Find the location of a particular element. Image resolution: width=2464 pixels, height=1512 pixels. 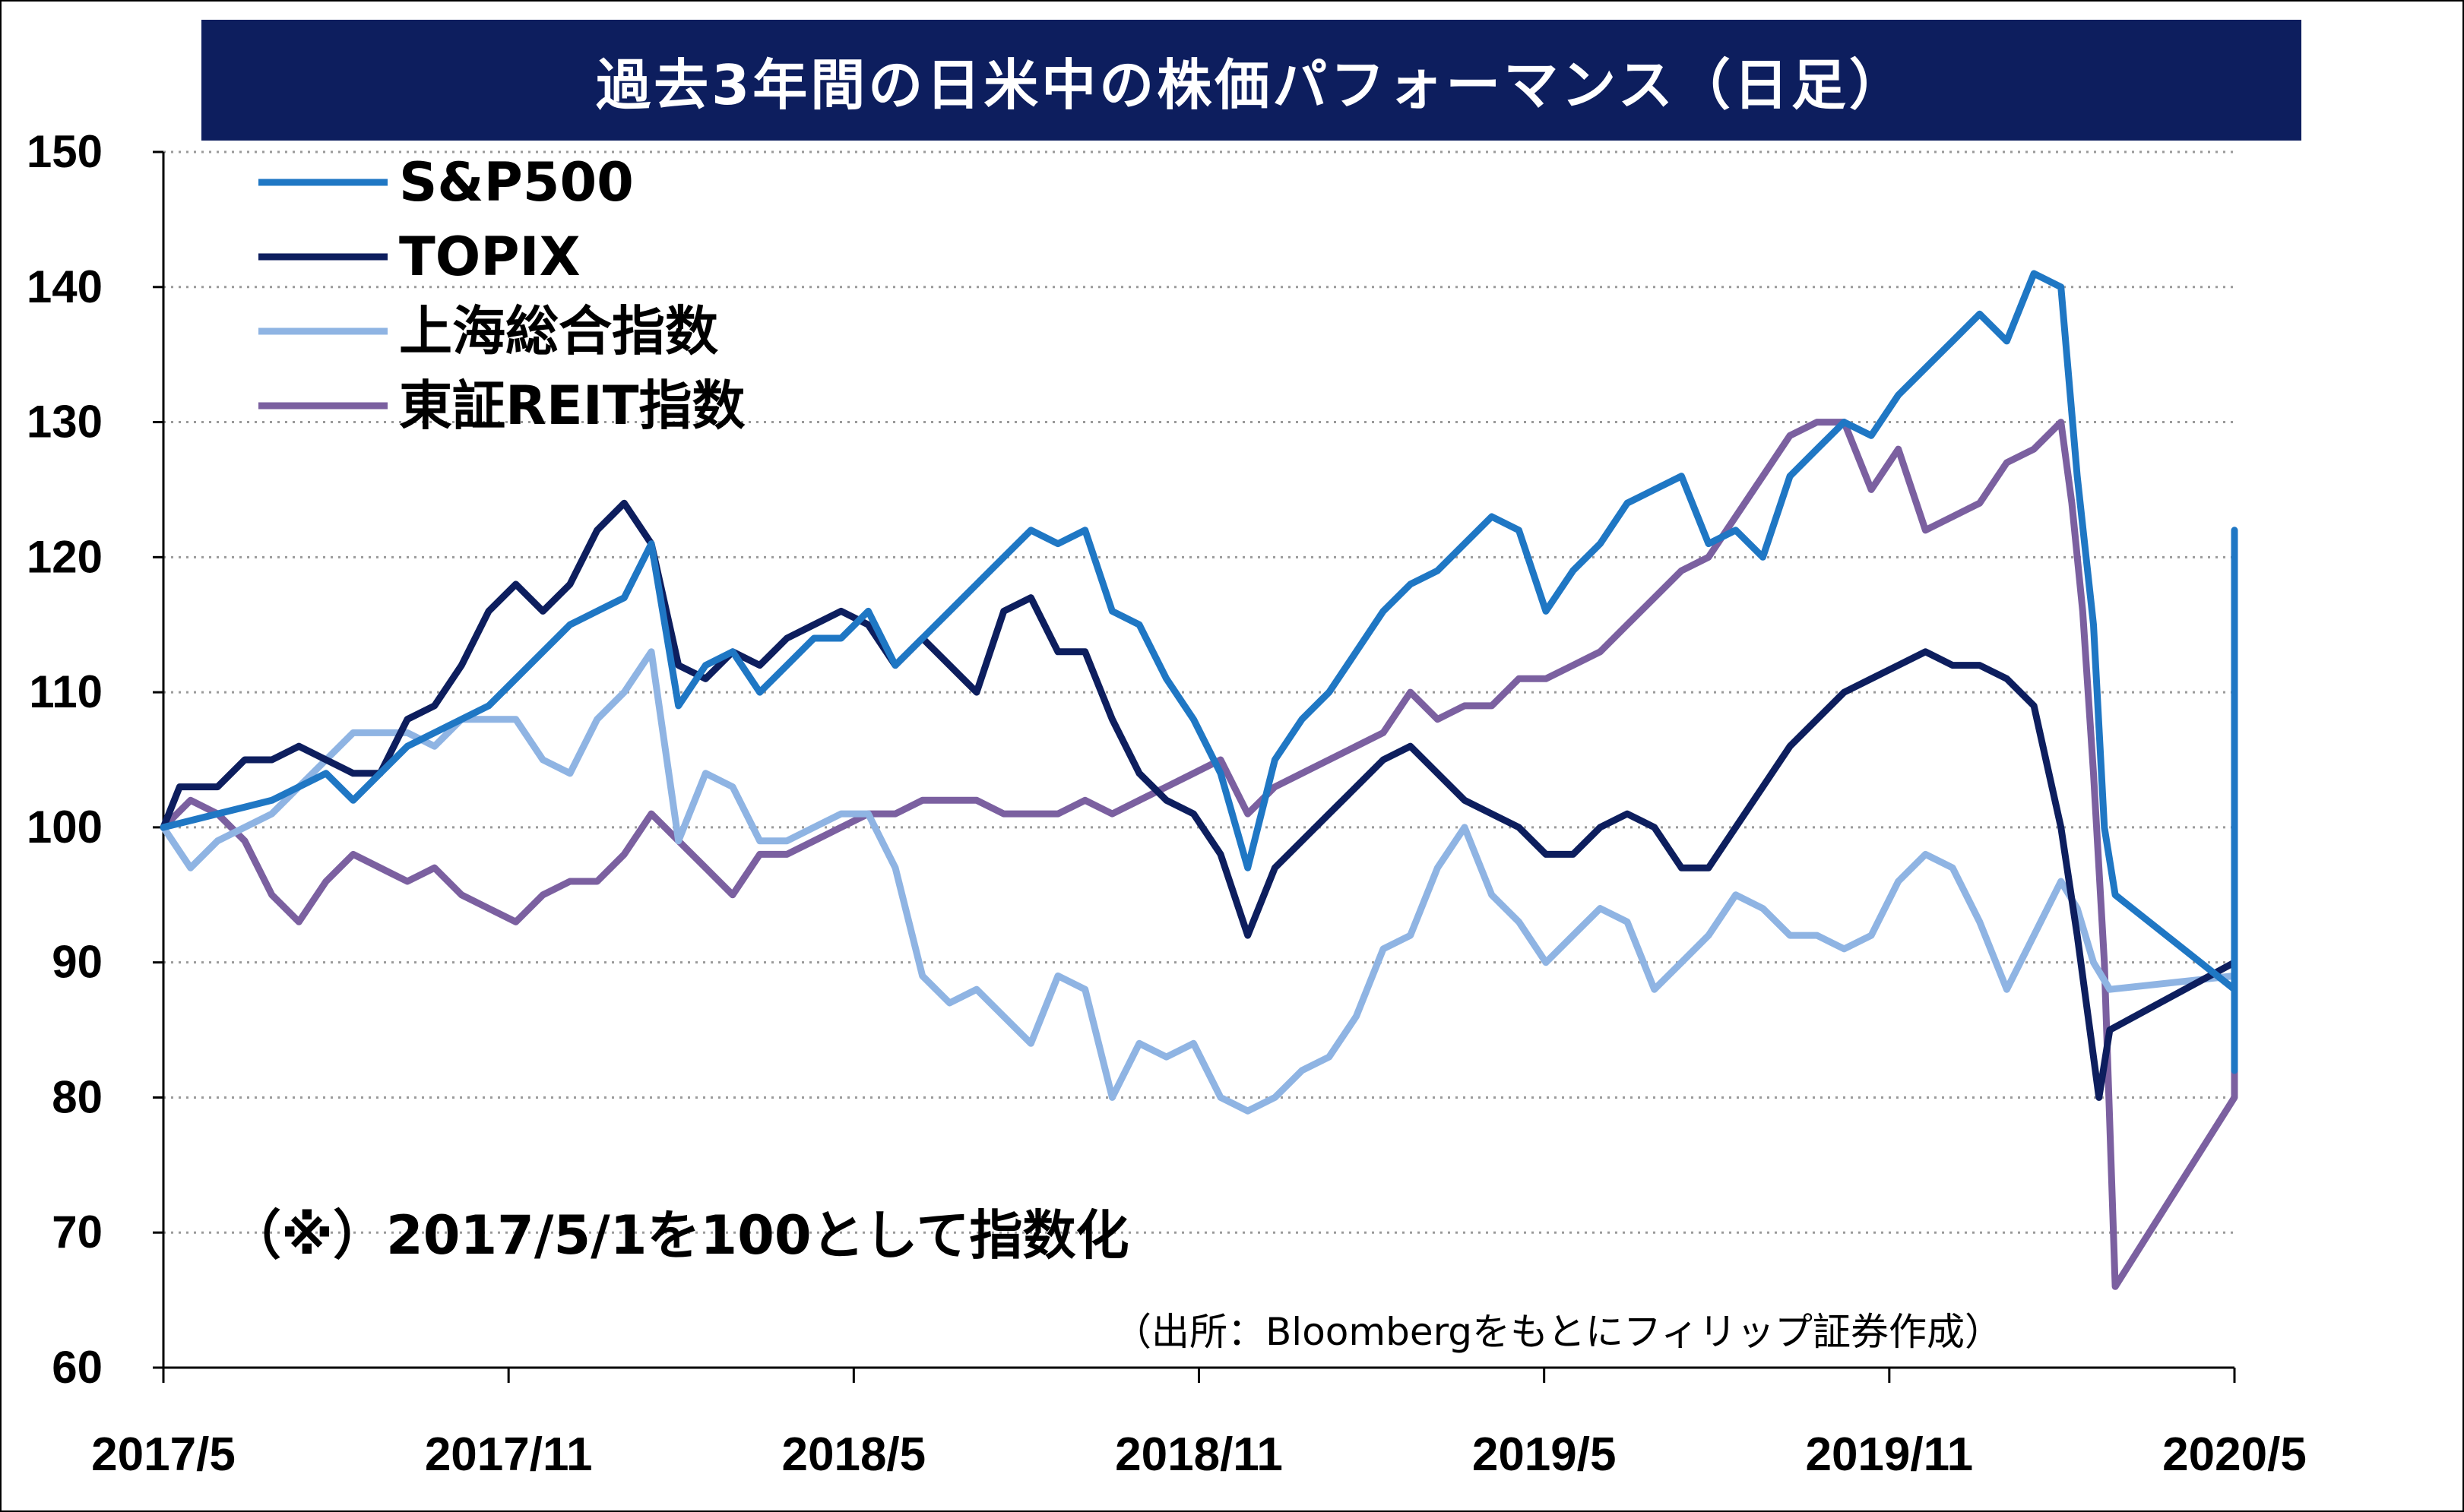

x-tick-label: 2017/11 is located at coordinates (509, 1454).